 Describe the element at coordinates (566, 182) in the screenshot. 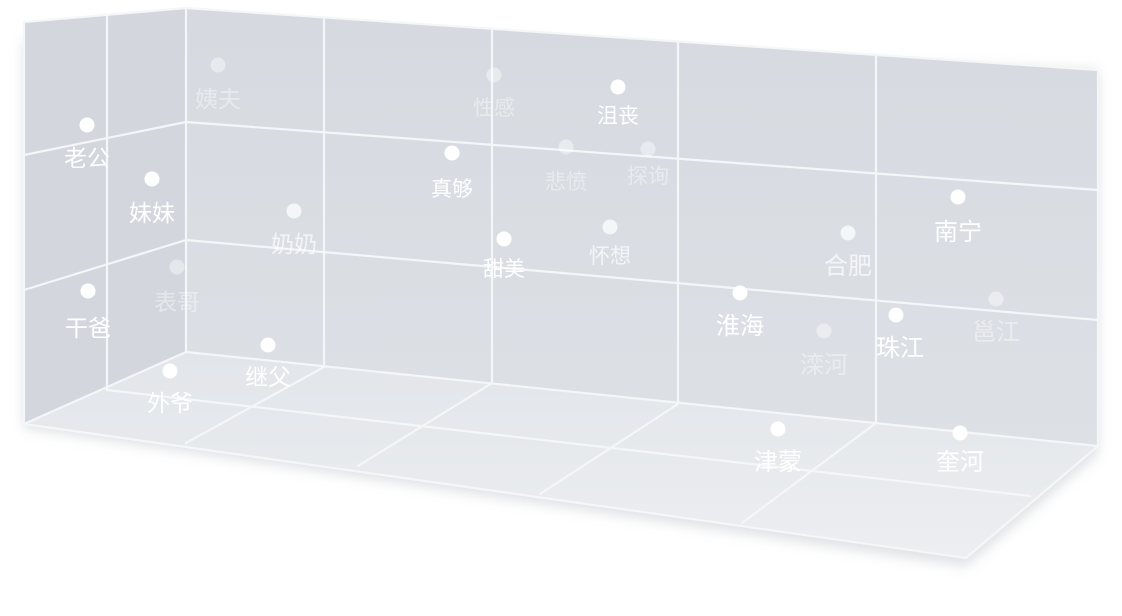

I see `word-label: 悲愤` at that location.